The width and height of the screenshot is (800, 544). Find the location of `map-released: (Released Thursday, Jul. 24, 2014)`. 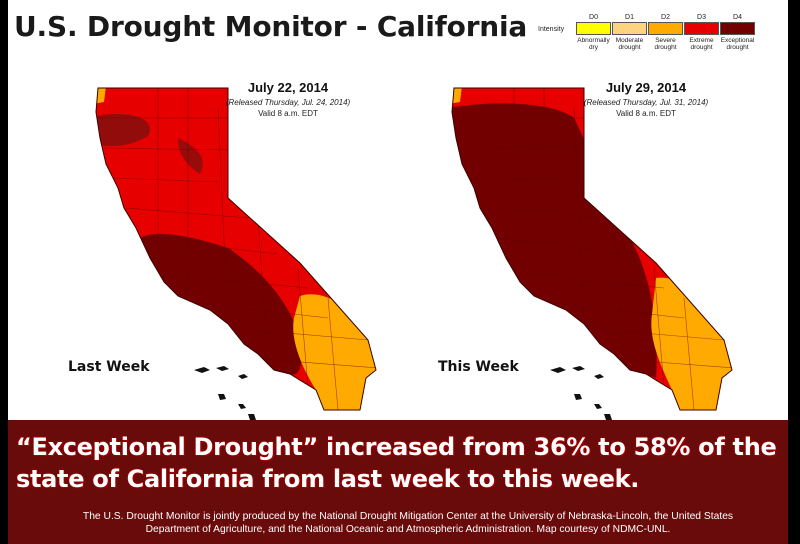

map-released: (Released Thursday, Jul. 24, 2014) is located at coordinates (288, 102).